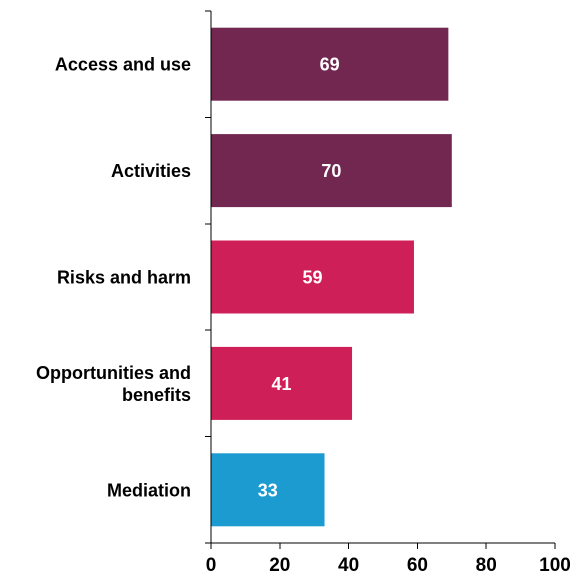 This screenshot has width=573, height=579. I want to click on data-label-2: 70, so click(331, 171).